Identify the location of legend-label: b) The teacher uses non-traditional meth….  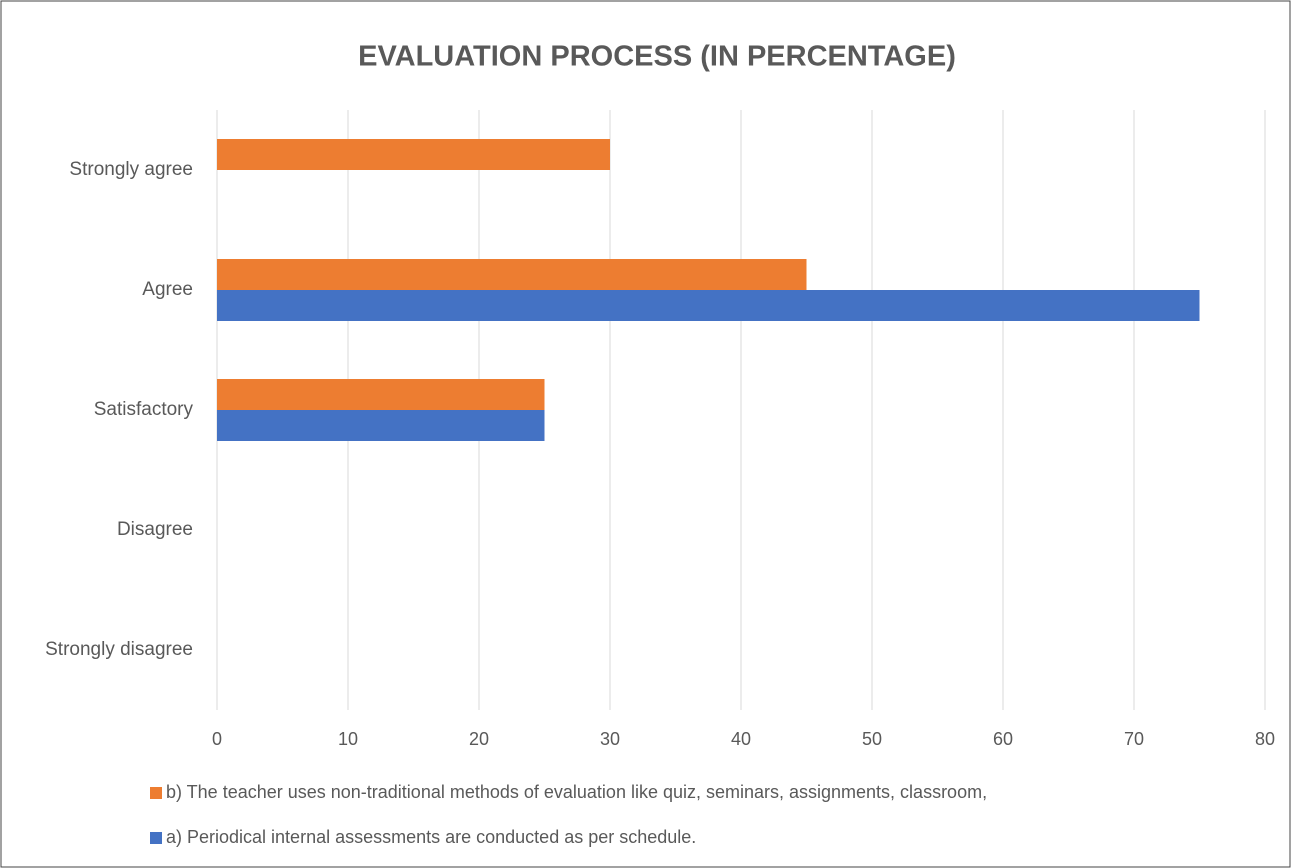
(576, 792).